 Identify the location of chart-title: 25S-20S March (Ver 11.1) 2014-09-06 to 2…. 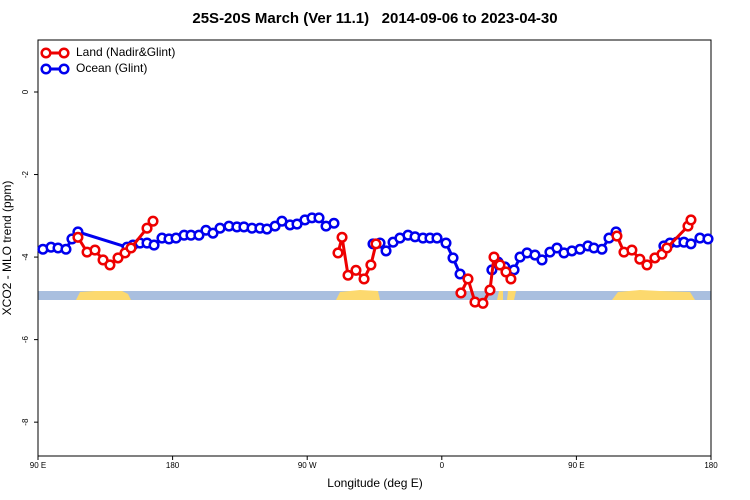
(374, 18).